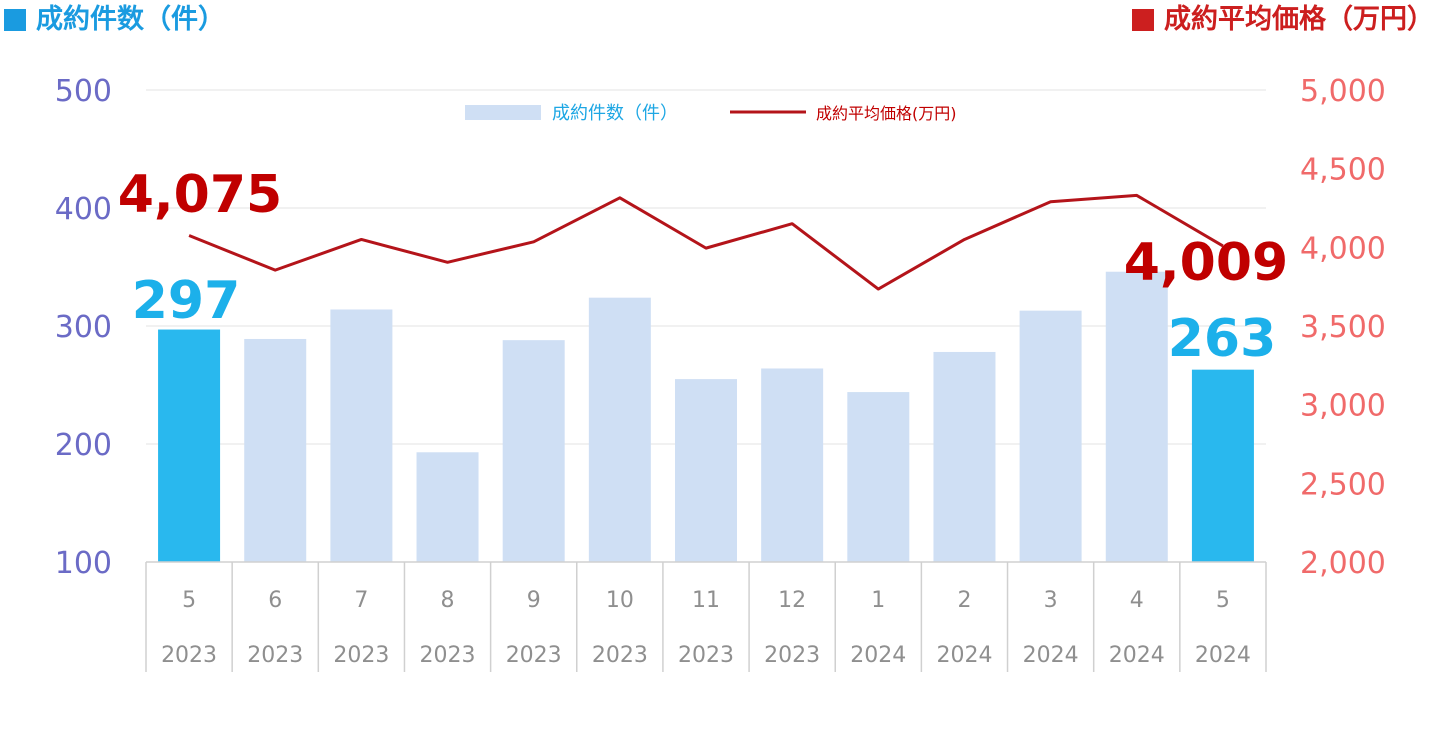 The height and width of the screenshot is (738, 1440). Describe the element at coordinates (706, 600) in the screenshot. I see `month-tick-label: 11` at that location.